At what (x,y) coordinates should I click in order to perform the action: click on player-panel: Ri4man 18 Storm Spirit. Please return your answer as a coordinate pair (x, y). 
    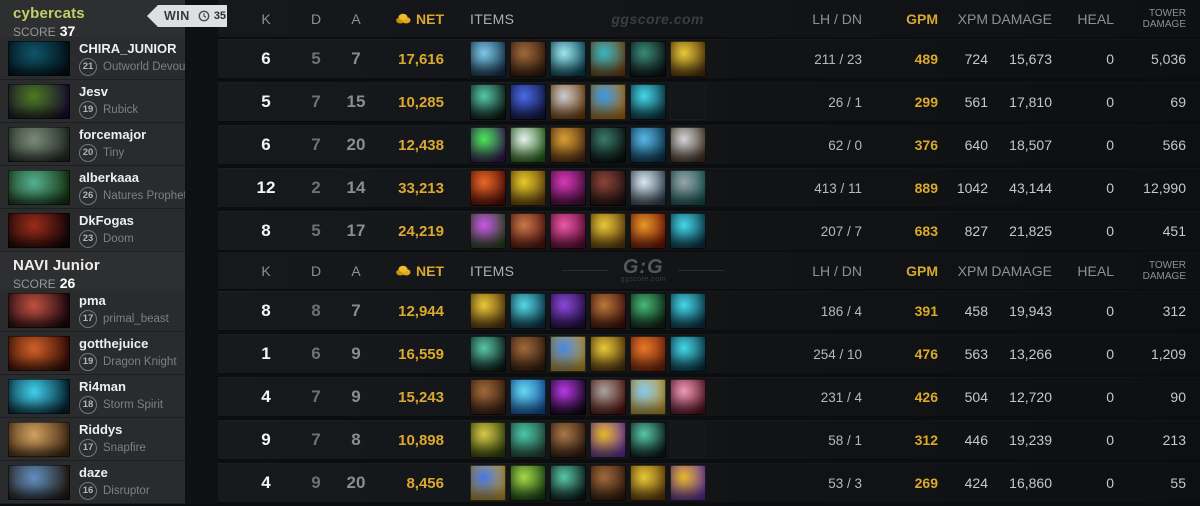
    Looking at the image, I should click on (92, 396).